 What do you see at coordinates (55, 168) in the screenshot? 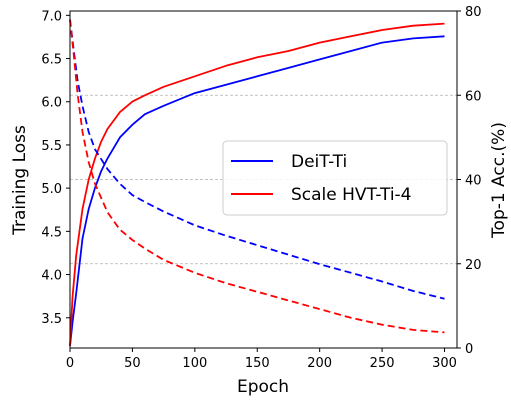
I see `y-left-ticks: 3.5 4.0 4.5 5.0 5.5 6.0 6.5 7.0` at bounding box center [55, 168].